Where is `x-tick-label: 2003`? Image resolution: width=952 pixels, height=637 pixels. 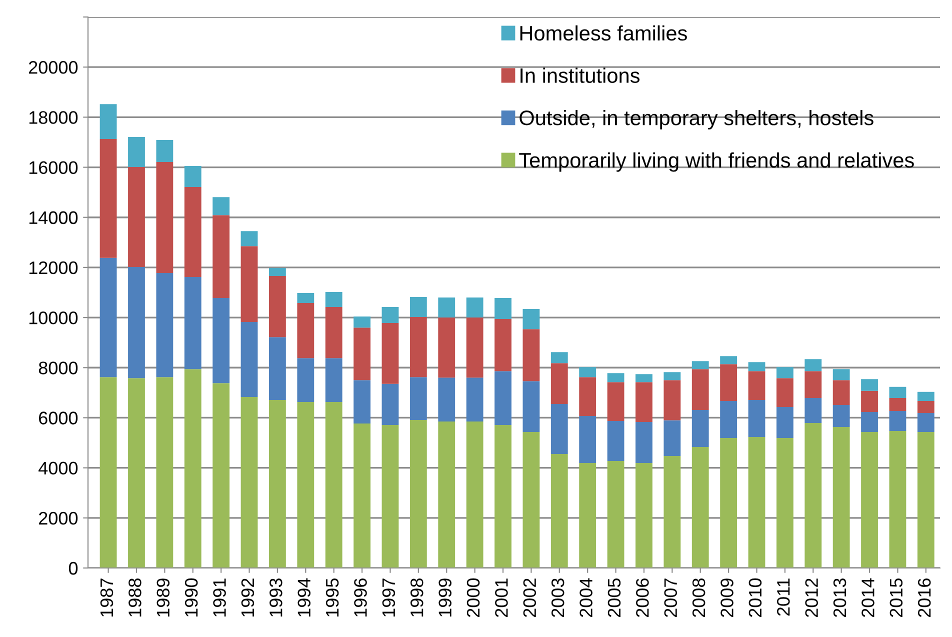
x-tick-label: 2003 is located at coordinates (557, 597).